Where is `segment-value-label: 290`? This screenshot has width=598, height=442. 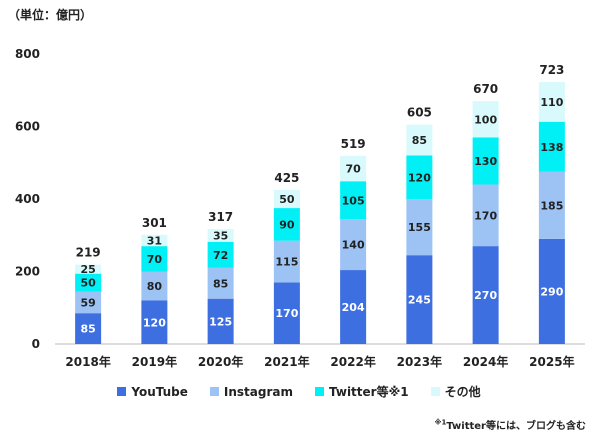 segment-value-label: 290 is located at coordinates (551, 291).